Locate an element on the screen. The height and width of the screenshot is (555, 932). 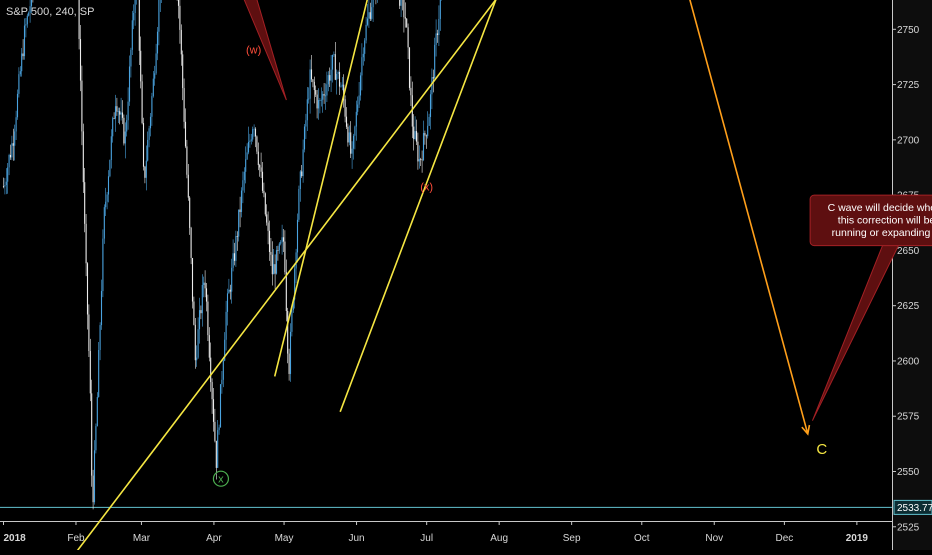
x-tick-label: Mar is located at coordinates (142, 538).